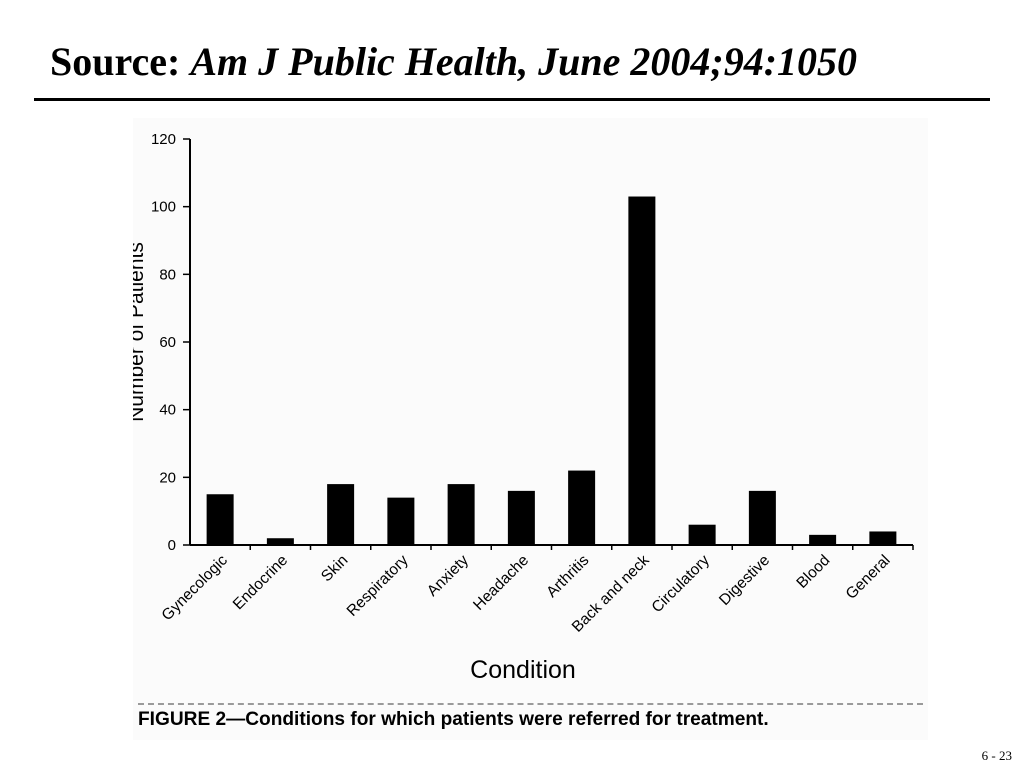 The height and width of the screenshot is (768, 1024). I want to click on y-axis-title: Number of Patients, so click(140, 332).